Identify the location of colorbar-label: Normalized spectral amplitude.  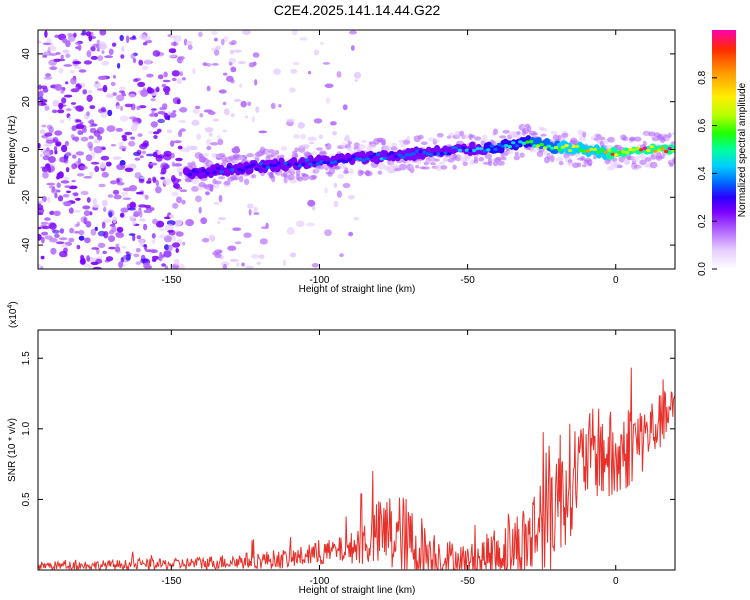
(742, 149).